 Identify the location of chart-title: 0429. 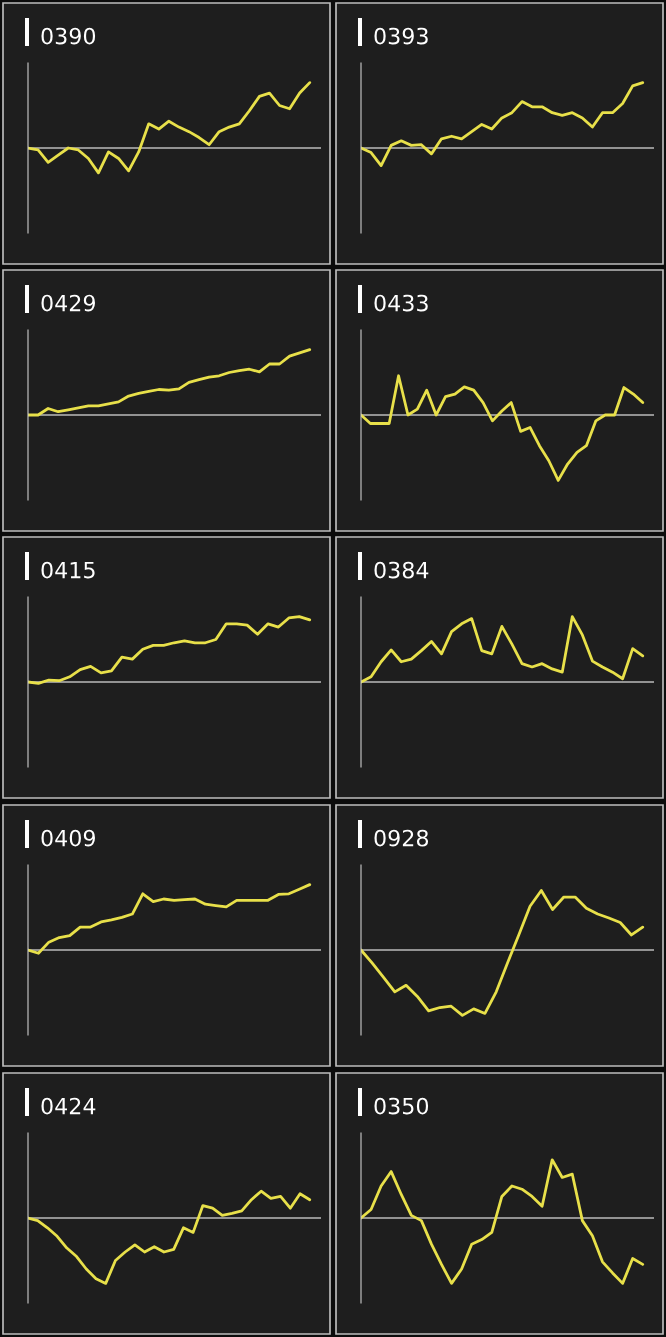
(68, 303).